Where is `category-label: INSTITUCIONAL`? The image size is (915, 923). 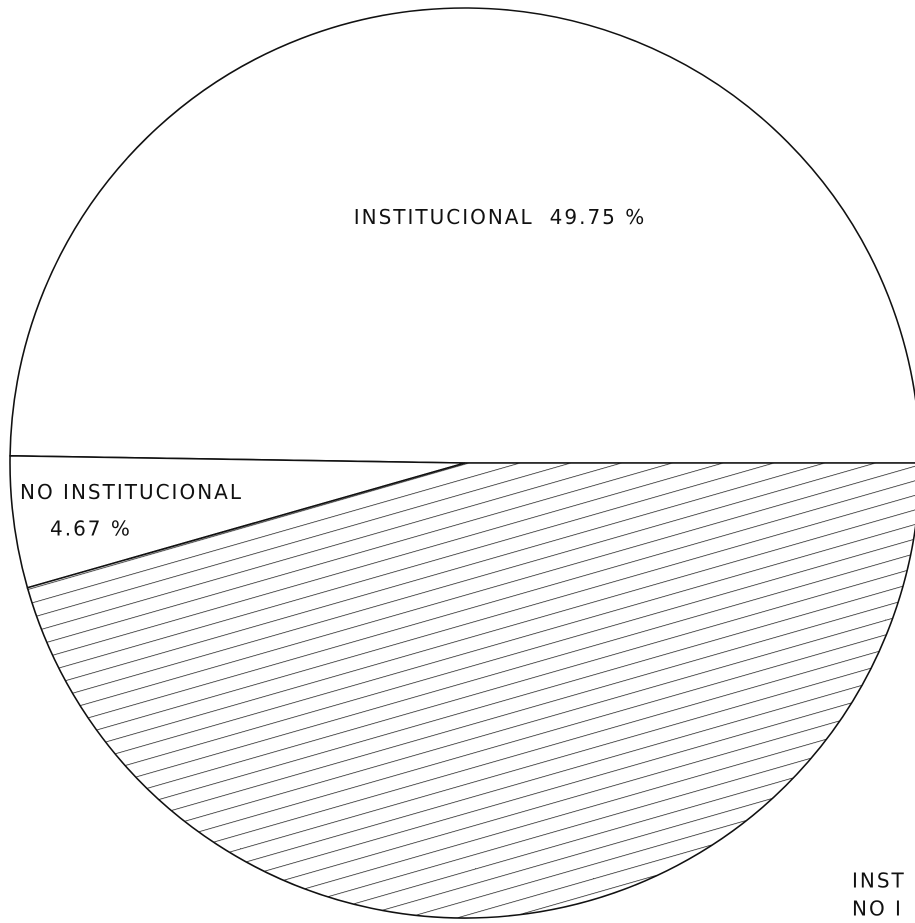 category-label: INSTITUCIONAL is located at coordinates (444, 217).